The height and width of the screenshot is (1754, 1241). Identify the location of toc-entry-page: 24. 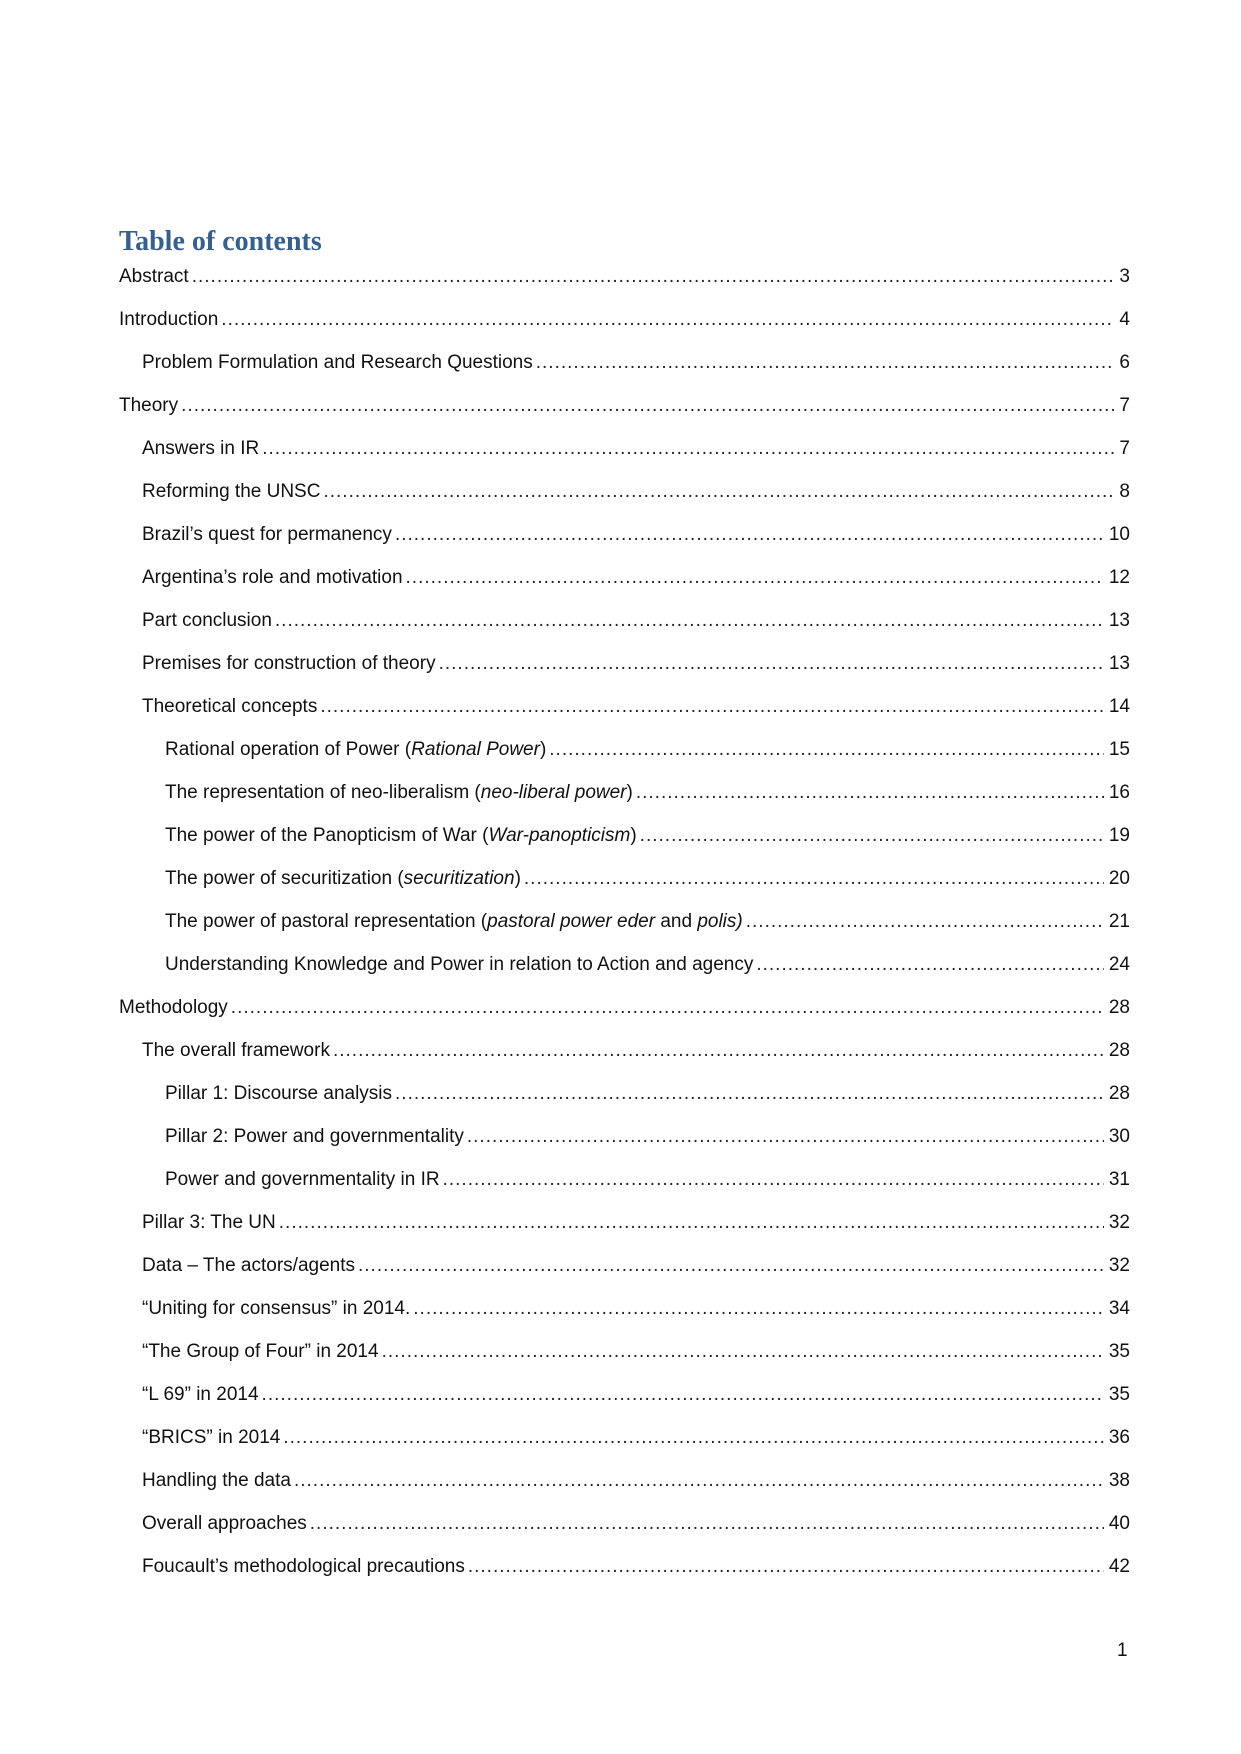
(1119, 964).